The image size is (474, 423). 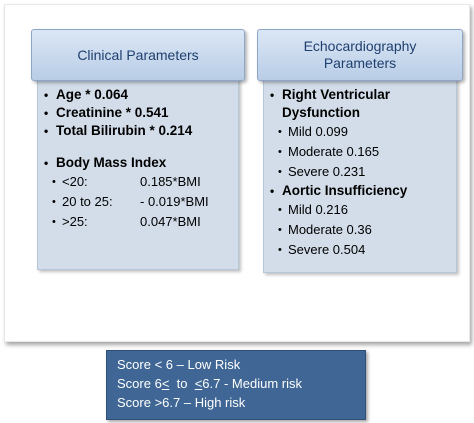 I want to click on ai-item: • Mild 0.216, so click(x=360, y=210).